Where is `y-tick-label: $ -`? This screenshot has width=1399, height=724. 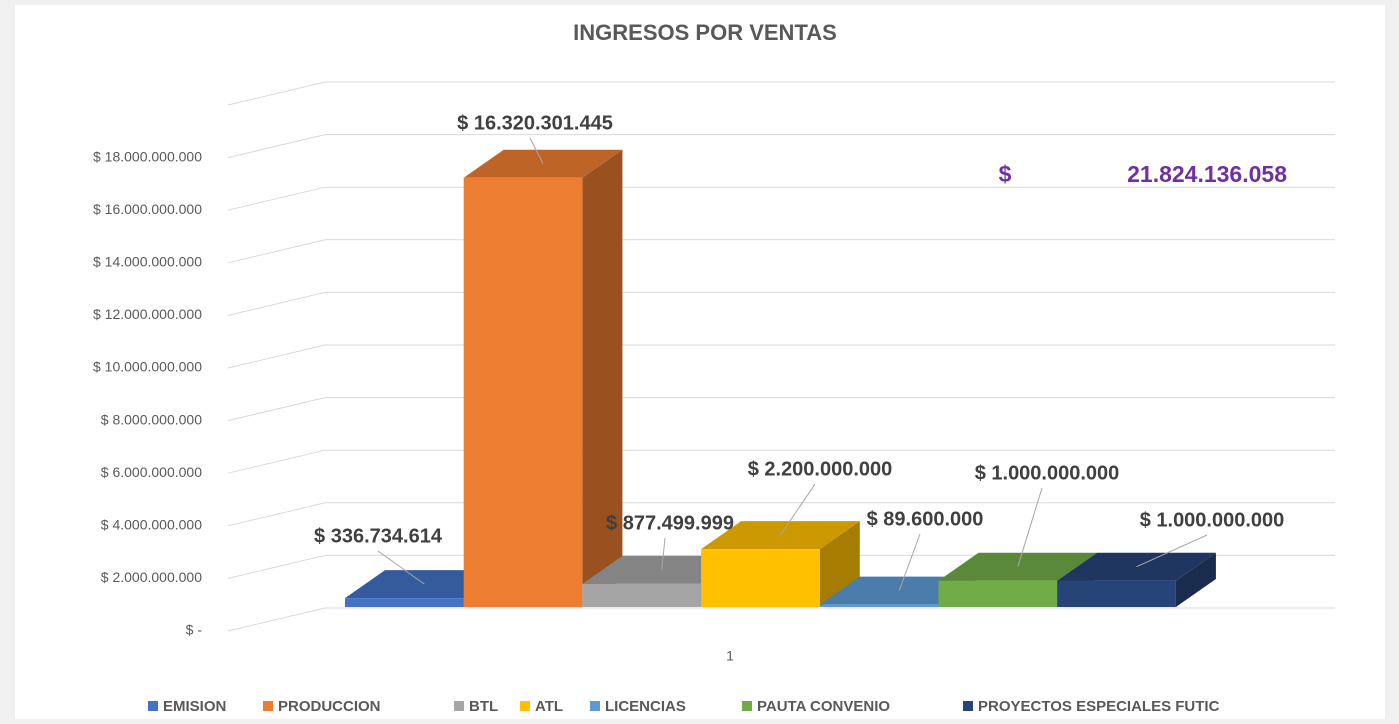 y-tick-label: $ - is located at coordinates (194, 630).